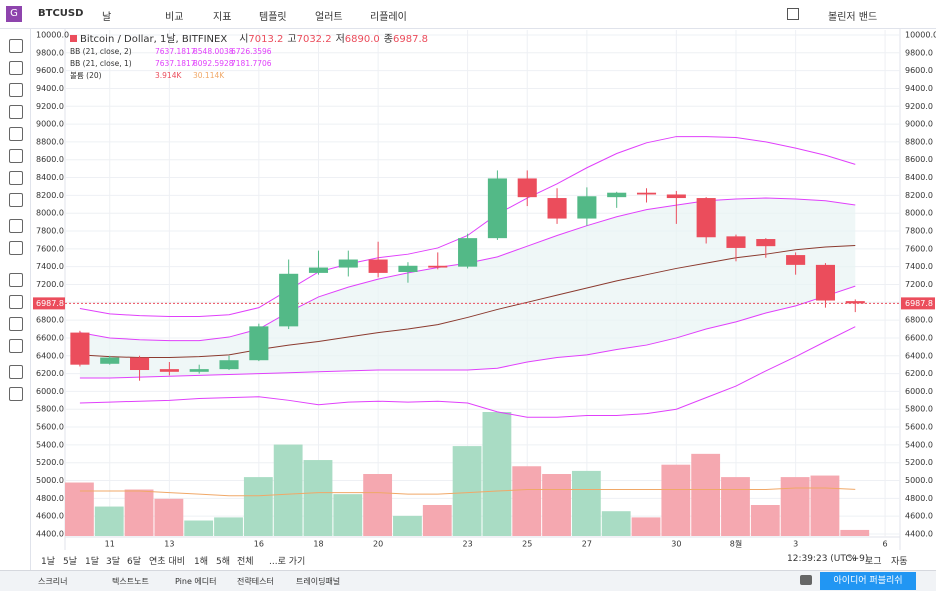 Image resolution: width=936 pixels, height=591 pixels. Describe the element at coordinates (318, 581) in the screenshot. I see `tab: 트레이딩패널` at that location.